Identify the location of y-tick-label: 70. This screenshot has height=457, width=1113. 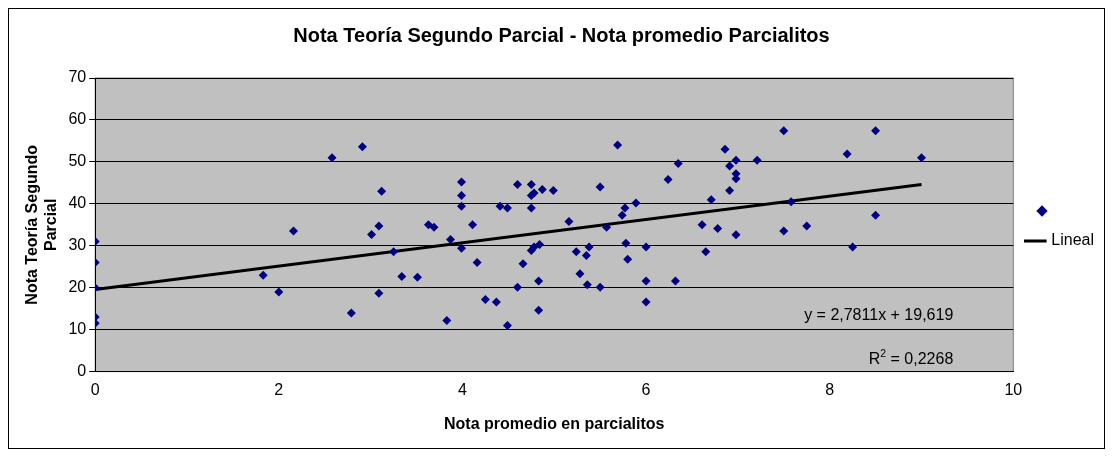
(77, 77).